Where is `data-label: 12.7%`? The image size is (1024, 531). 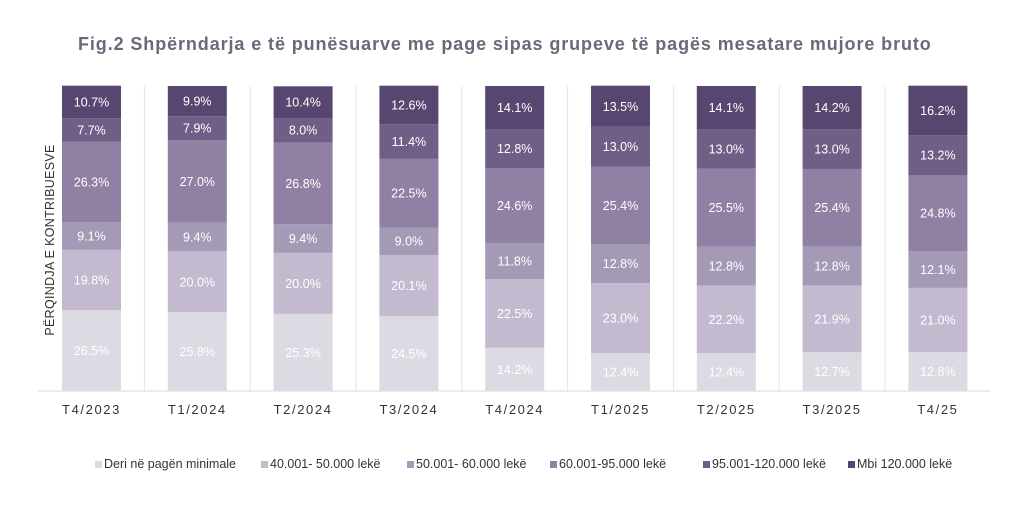 data-label: 12.7% is located at coordinates (831, 372).